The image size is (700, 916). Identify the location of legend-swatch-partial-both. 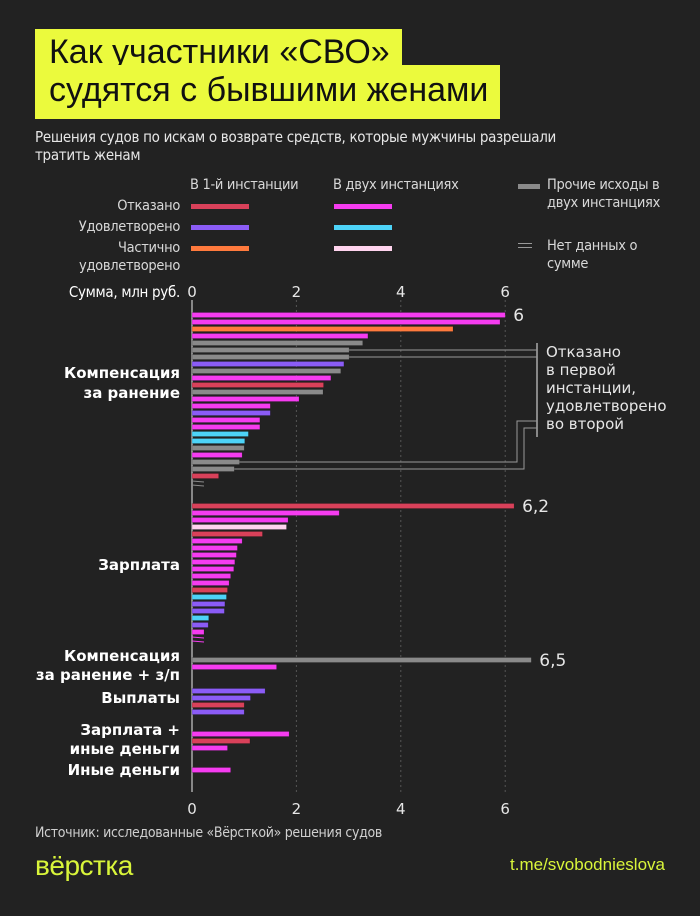
(363, 248).